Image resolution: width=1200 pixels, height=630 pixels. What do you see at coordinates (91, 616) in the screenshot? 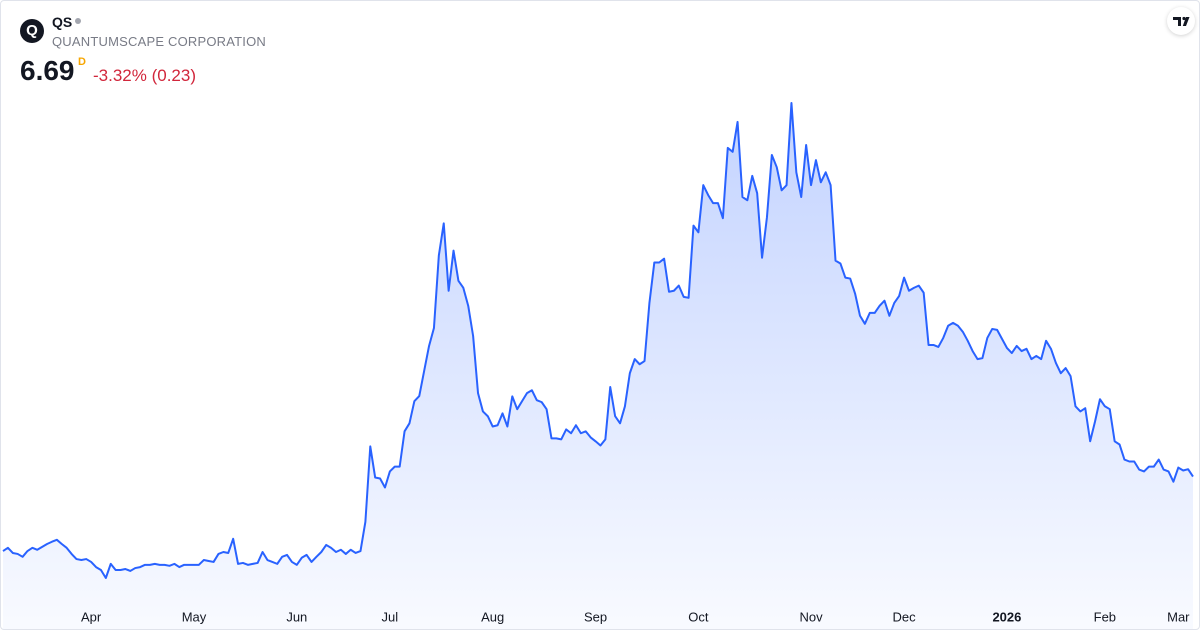
I see `x-tick-label: Apr` at bounding box center [91, 616].